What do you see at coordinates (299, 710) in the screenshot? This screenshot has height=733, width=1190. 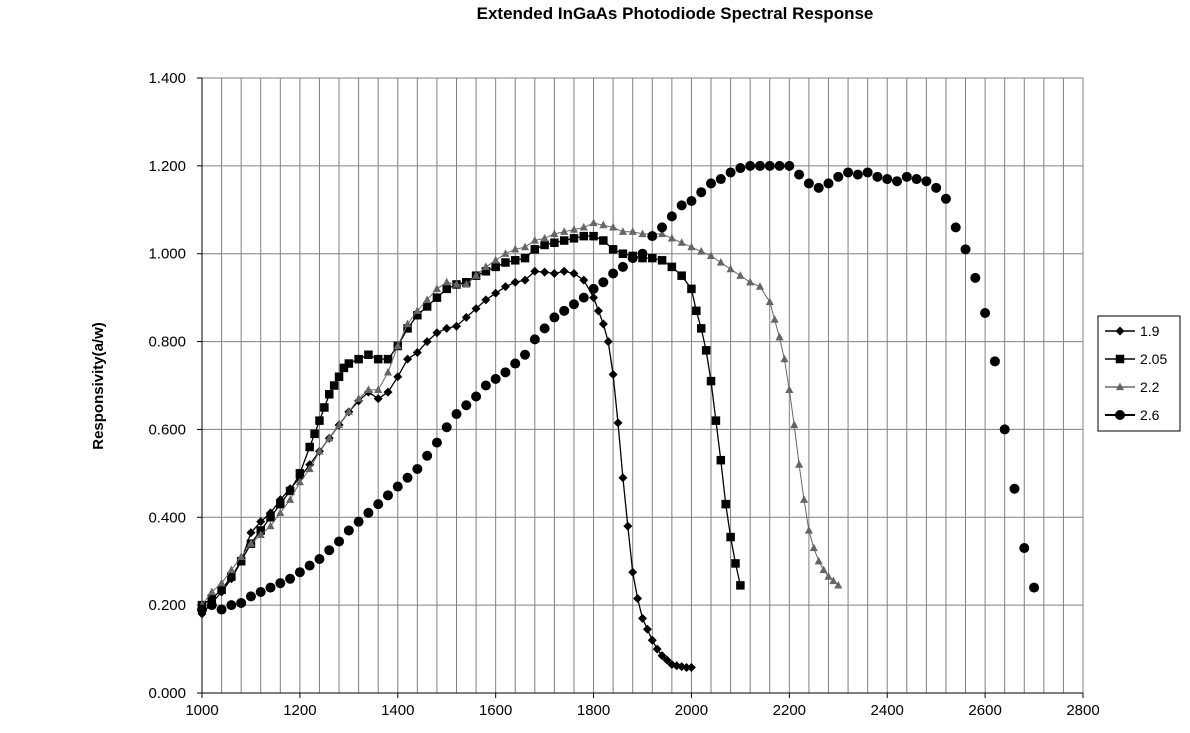 I see `x-tick-label: 1200` at bounding box center [299, 710].